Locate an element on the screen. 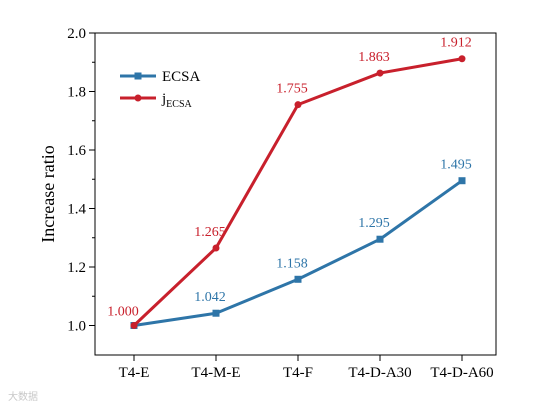 The width and height of the screenshot is (534, 407). data-label-jecsa: 1.265 is located at coordinates (210, 232).